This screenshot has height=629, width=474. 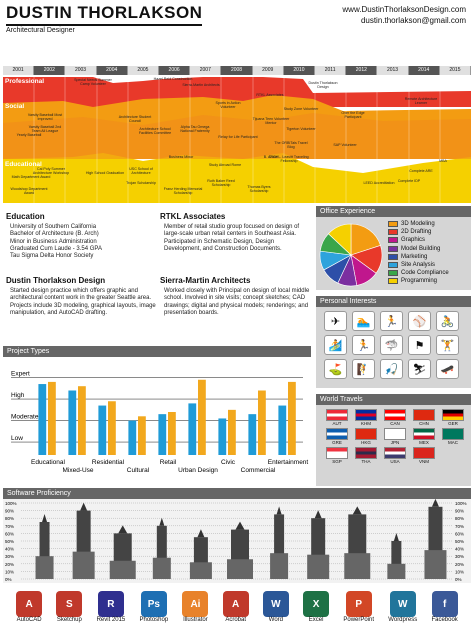 I want to click on timeline-event: Cal Poly Summer Architecture Workshop, so click(x=51, y=171).